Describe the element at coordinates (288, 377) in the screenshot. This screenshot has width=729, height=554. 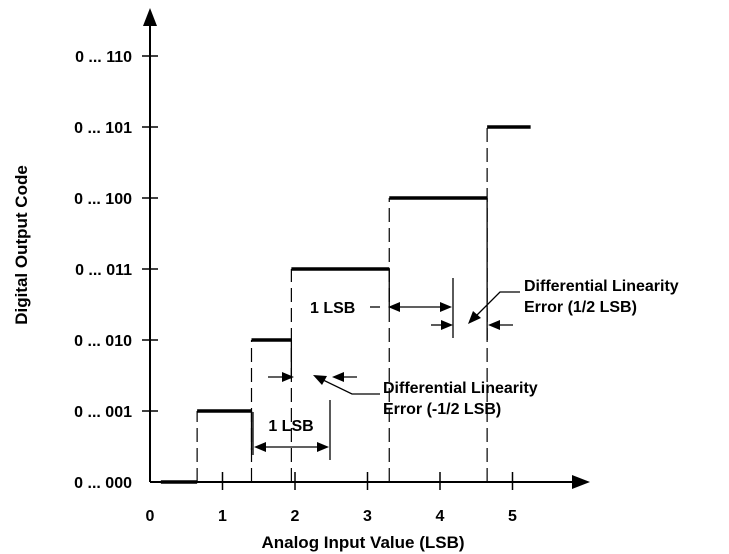
I see `dle-lower-left-arrowhead` at that location.